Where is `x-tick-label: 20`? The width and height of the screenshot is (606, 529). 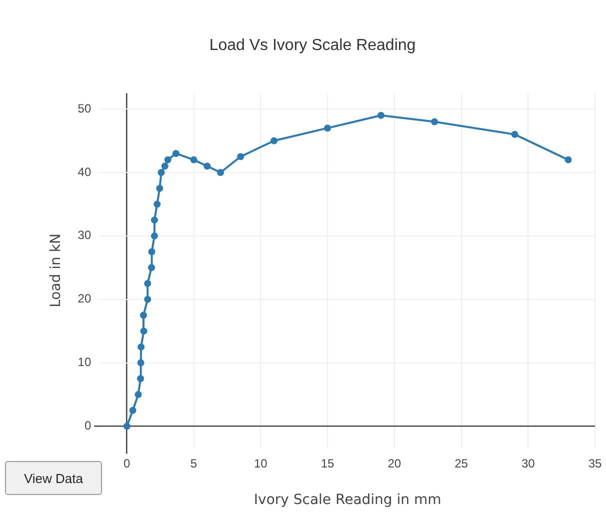
x-tick-label: 20 is located at coordinates (395, 463).